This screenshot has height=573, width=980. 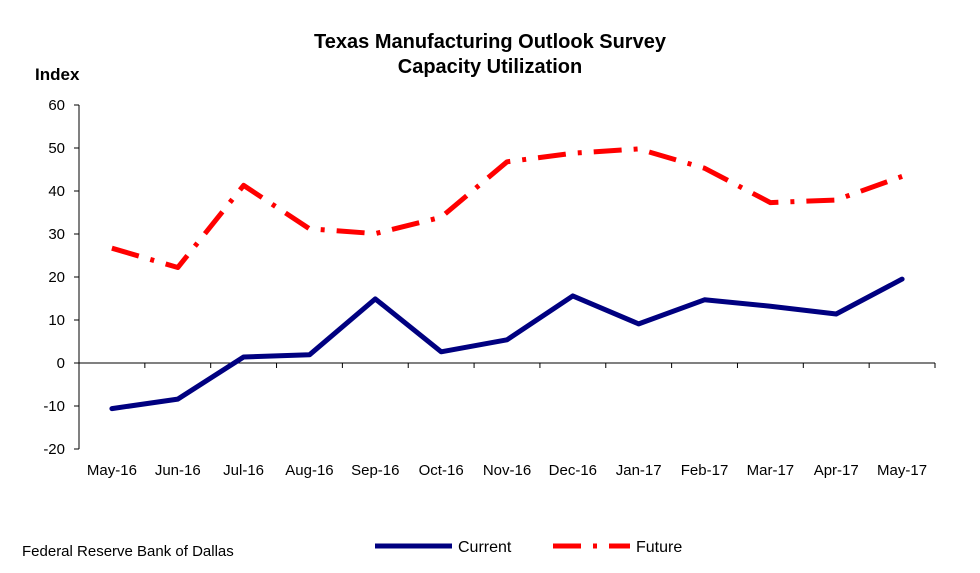 I want to click on x-tick-label: Jul-16, so click(x=243, y=470).